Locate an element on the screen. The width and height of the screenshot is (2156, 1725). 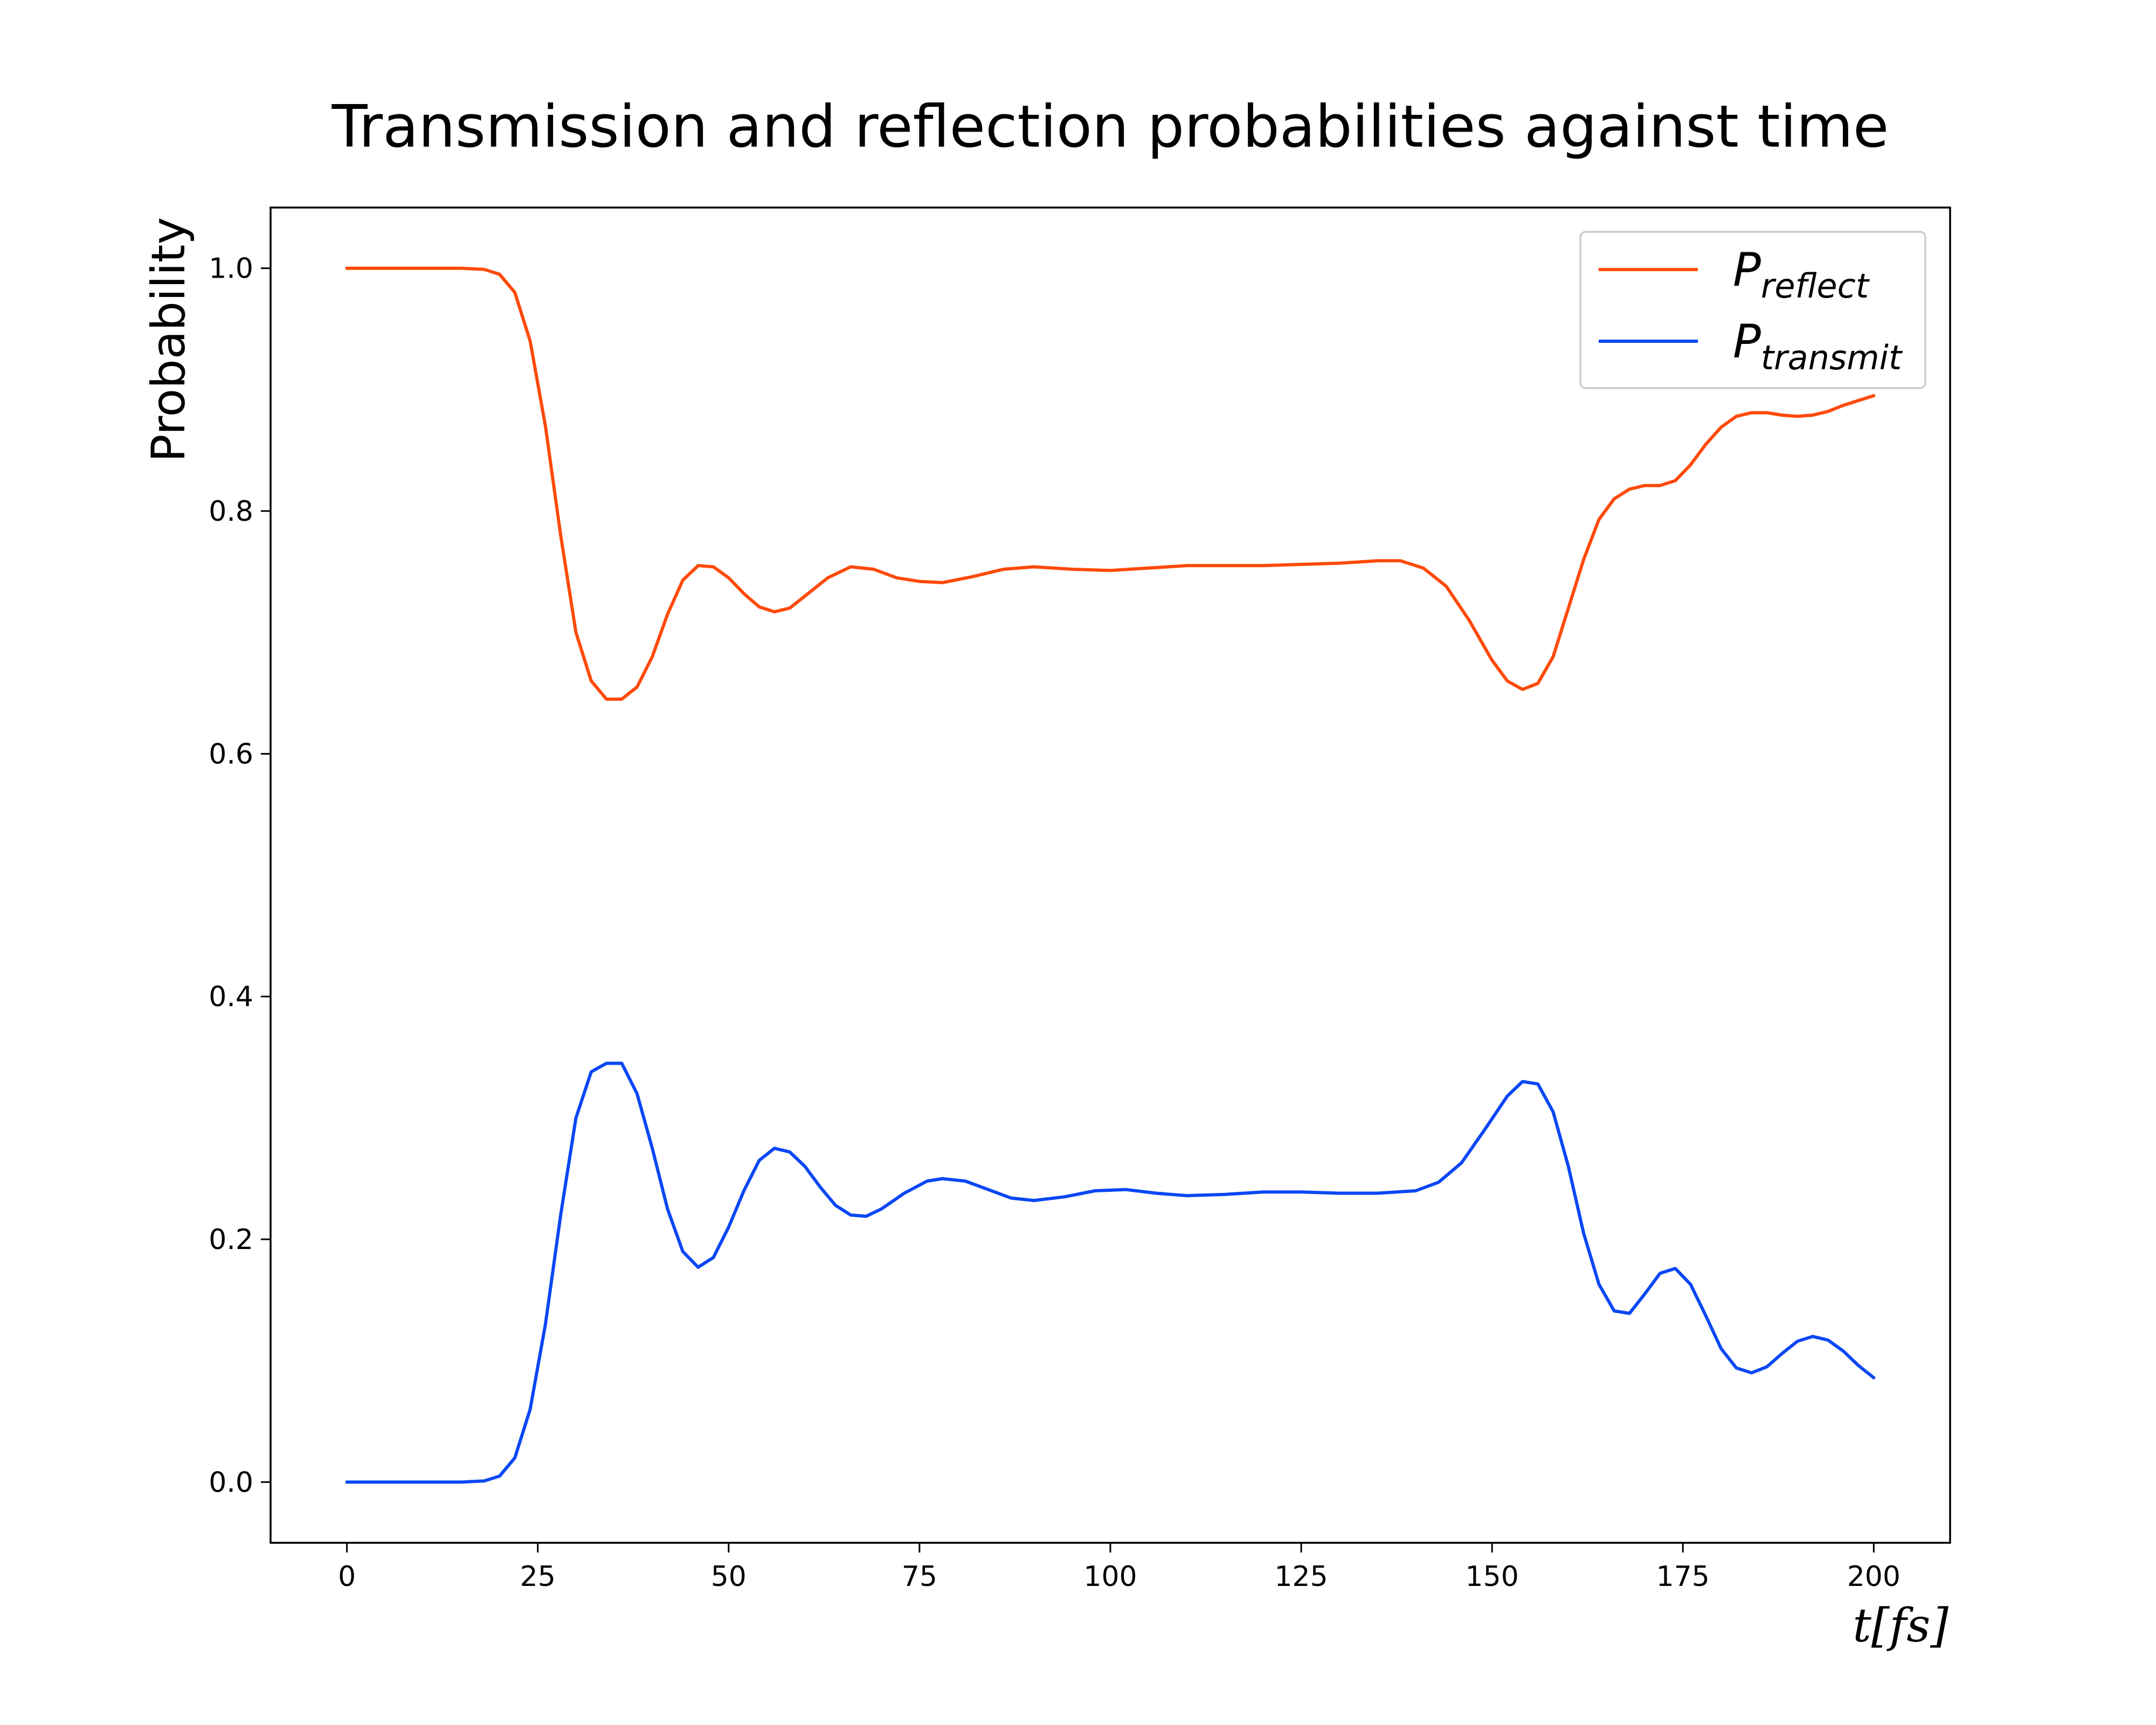
x-tick-label: 0 is located at coordinates (347, 1577).